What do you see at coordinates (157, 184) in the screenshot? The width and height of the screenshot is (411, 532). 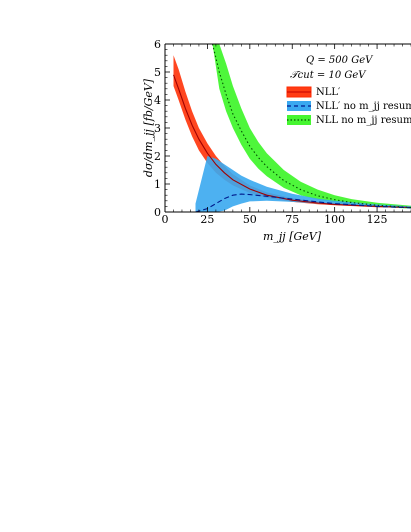 I see `y-tick-label: 1` at bounding box center [157, 184].